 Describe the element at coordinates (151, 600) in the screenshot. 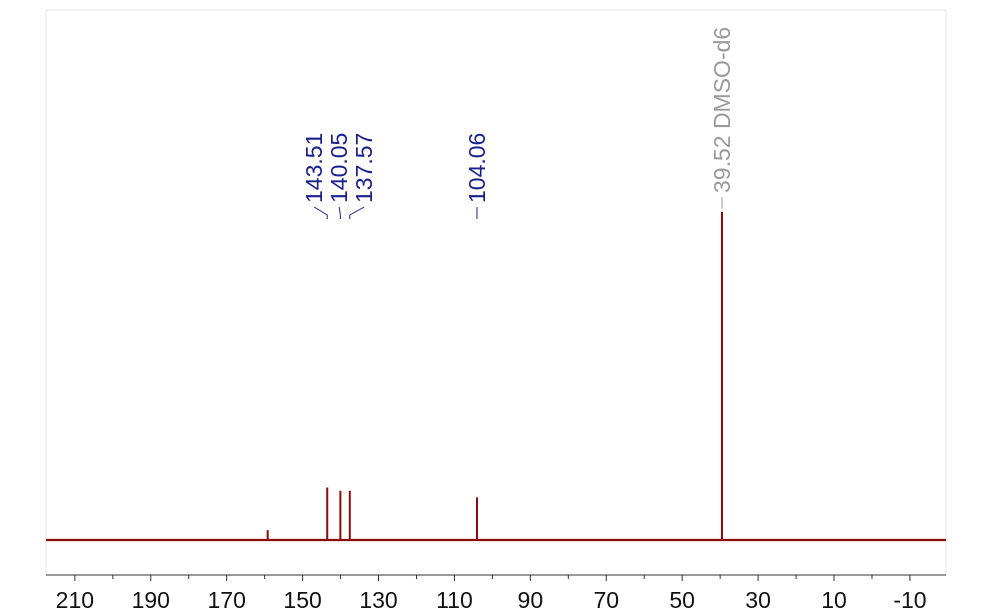

I see `x-tick-label: 190` at that location.